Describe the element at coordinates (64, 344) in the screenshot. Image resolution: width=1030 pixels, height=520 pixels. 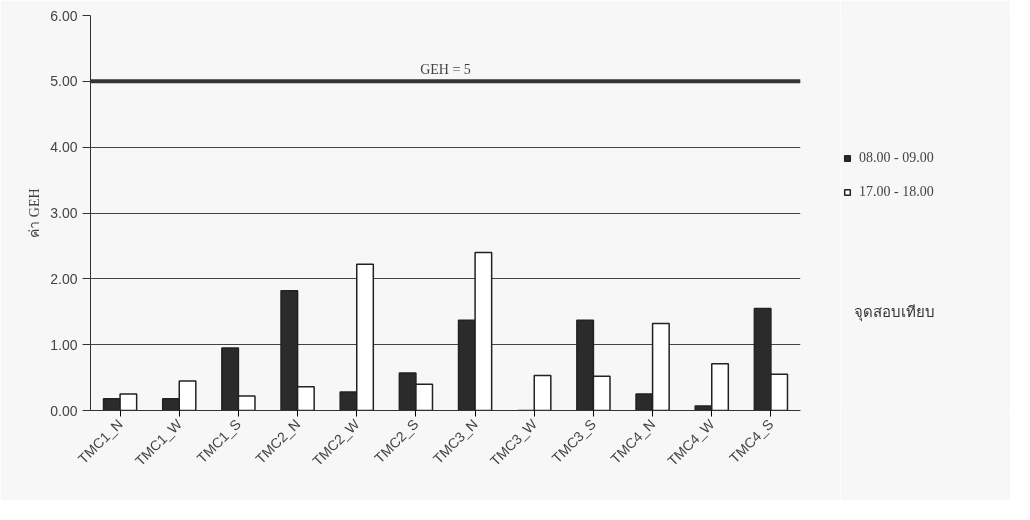
I see `y-tick-label: 1.00` at that location.